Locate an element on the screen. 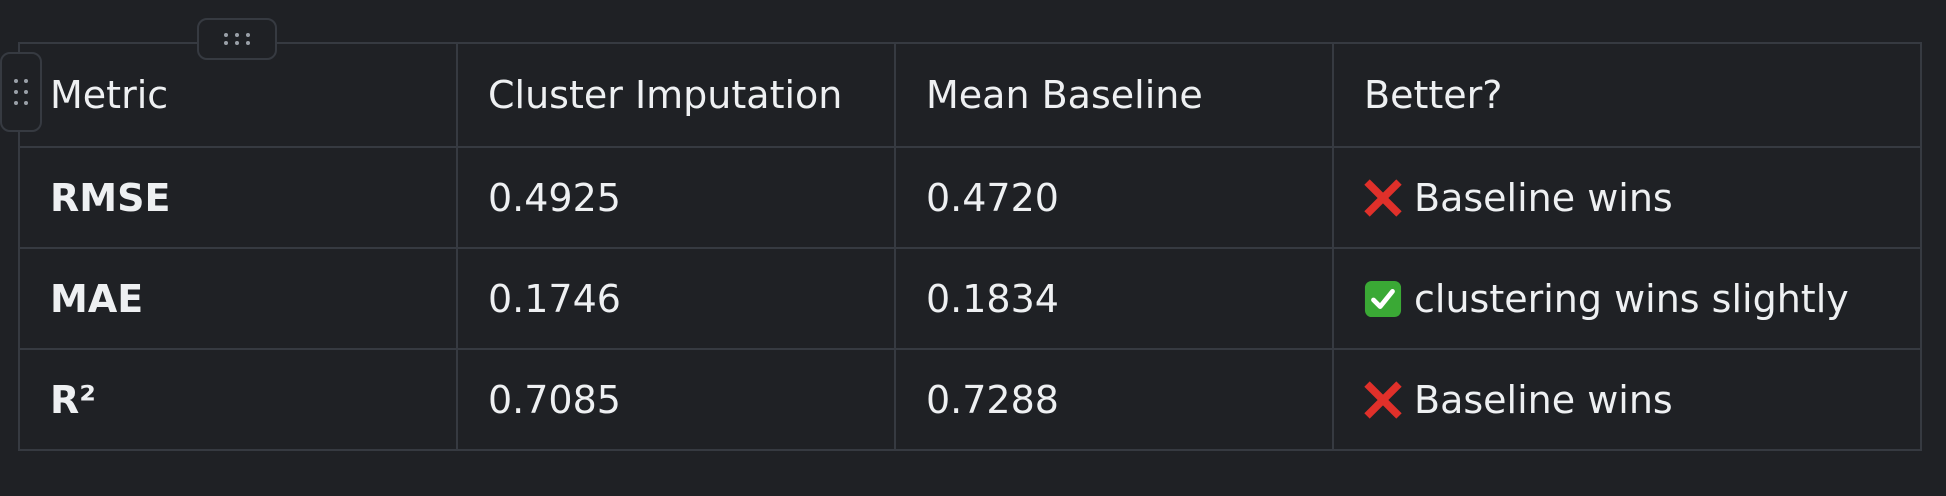 Image resolution: width=1946 pixels, height=496 pixels. baseline-value-cell: 0.4720 is located at coordinates (1114, 197).